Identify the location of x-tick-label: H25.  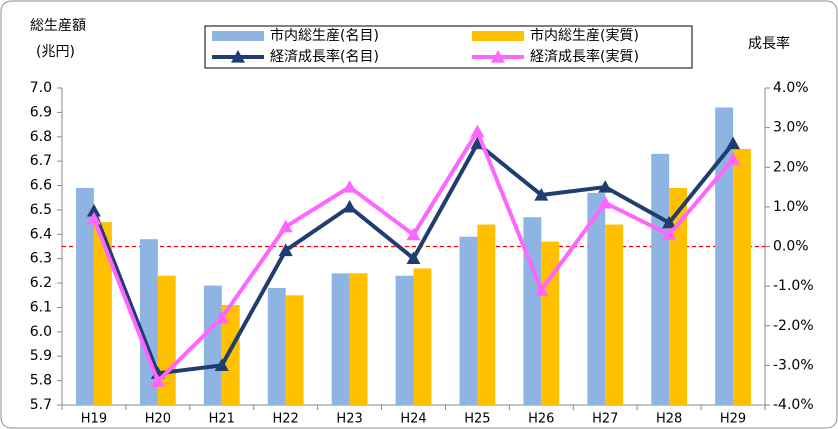
(477, 419).